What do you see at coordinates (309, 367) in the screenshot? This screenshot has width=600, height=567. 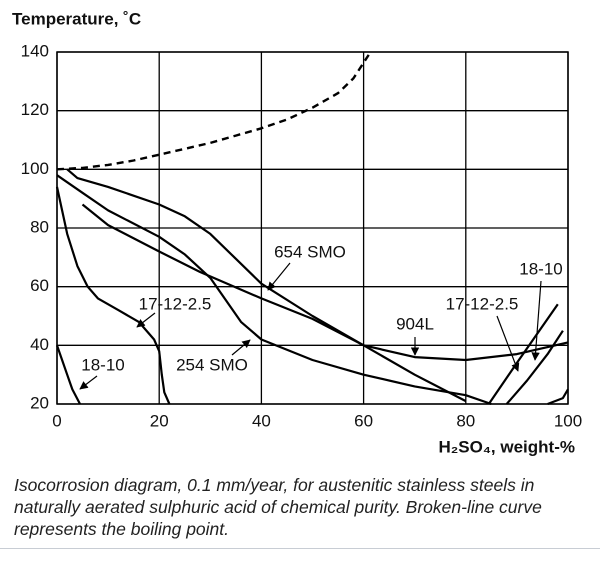 I see `isocorrosion-curve` at bounding box center [309, 367].